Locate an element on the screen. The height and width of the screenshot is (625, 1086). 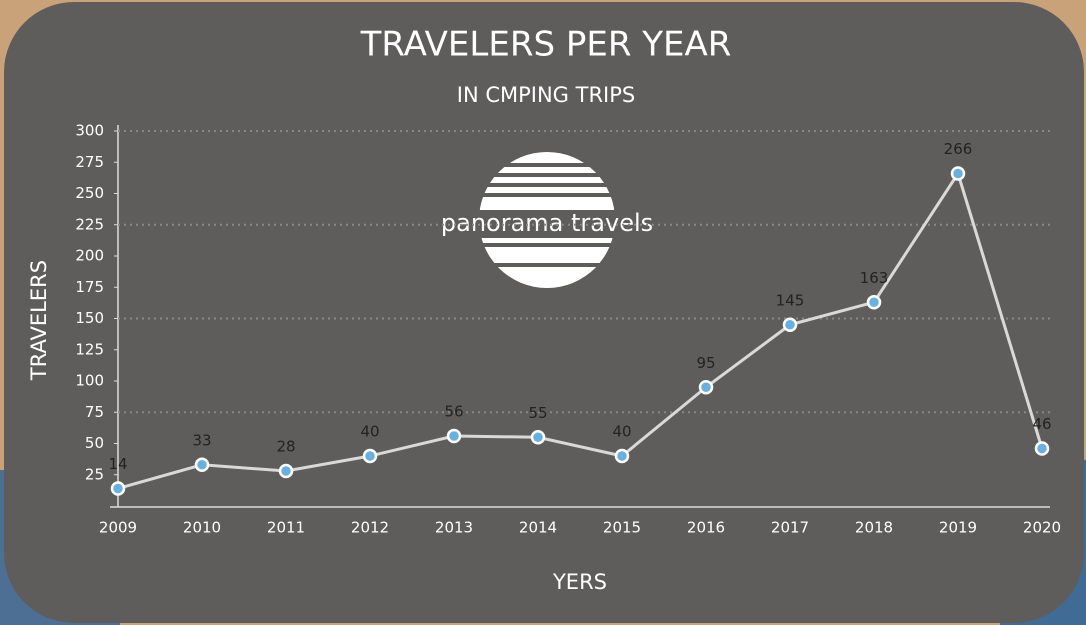
x-tick-label: 2012 is located at coordinates (370, 528).